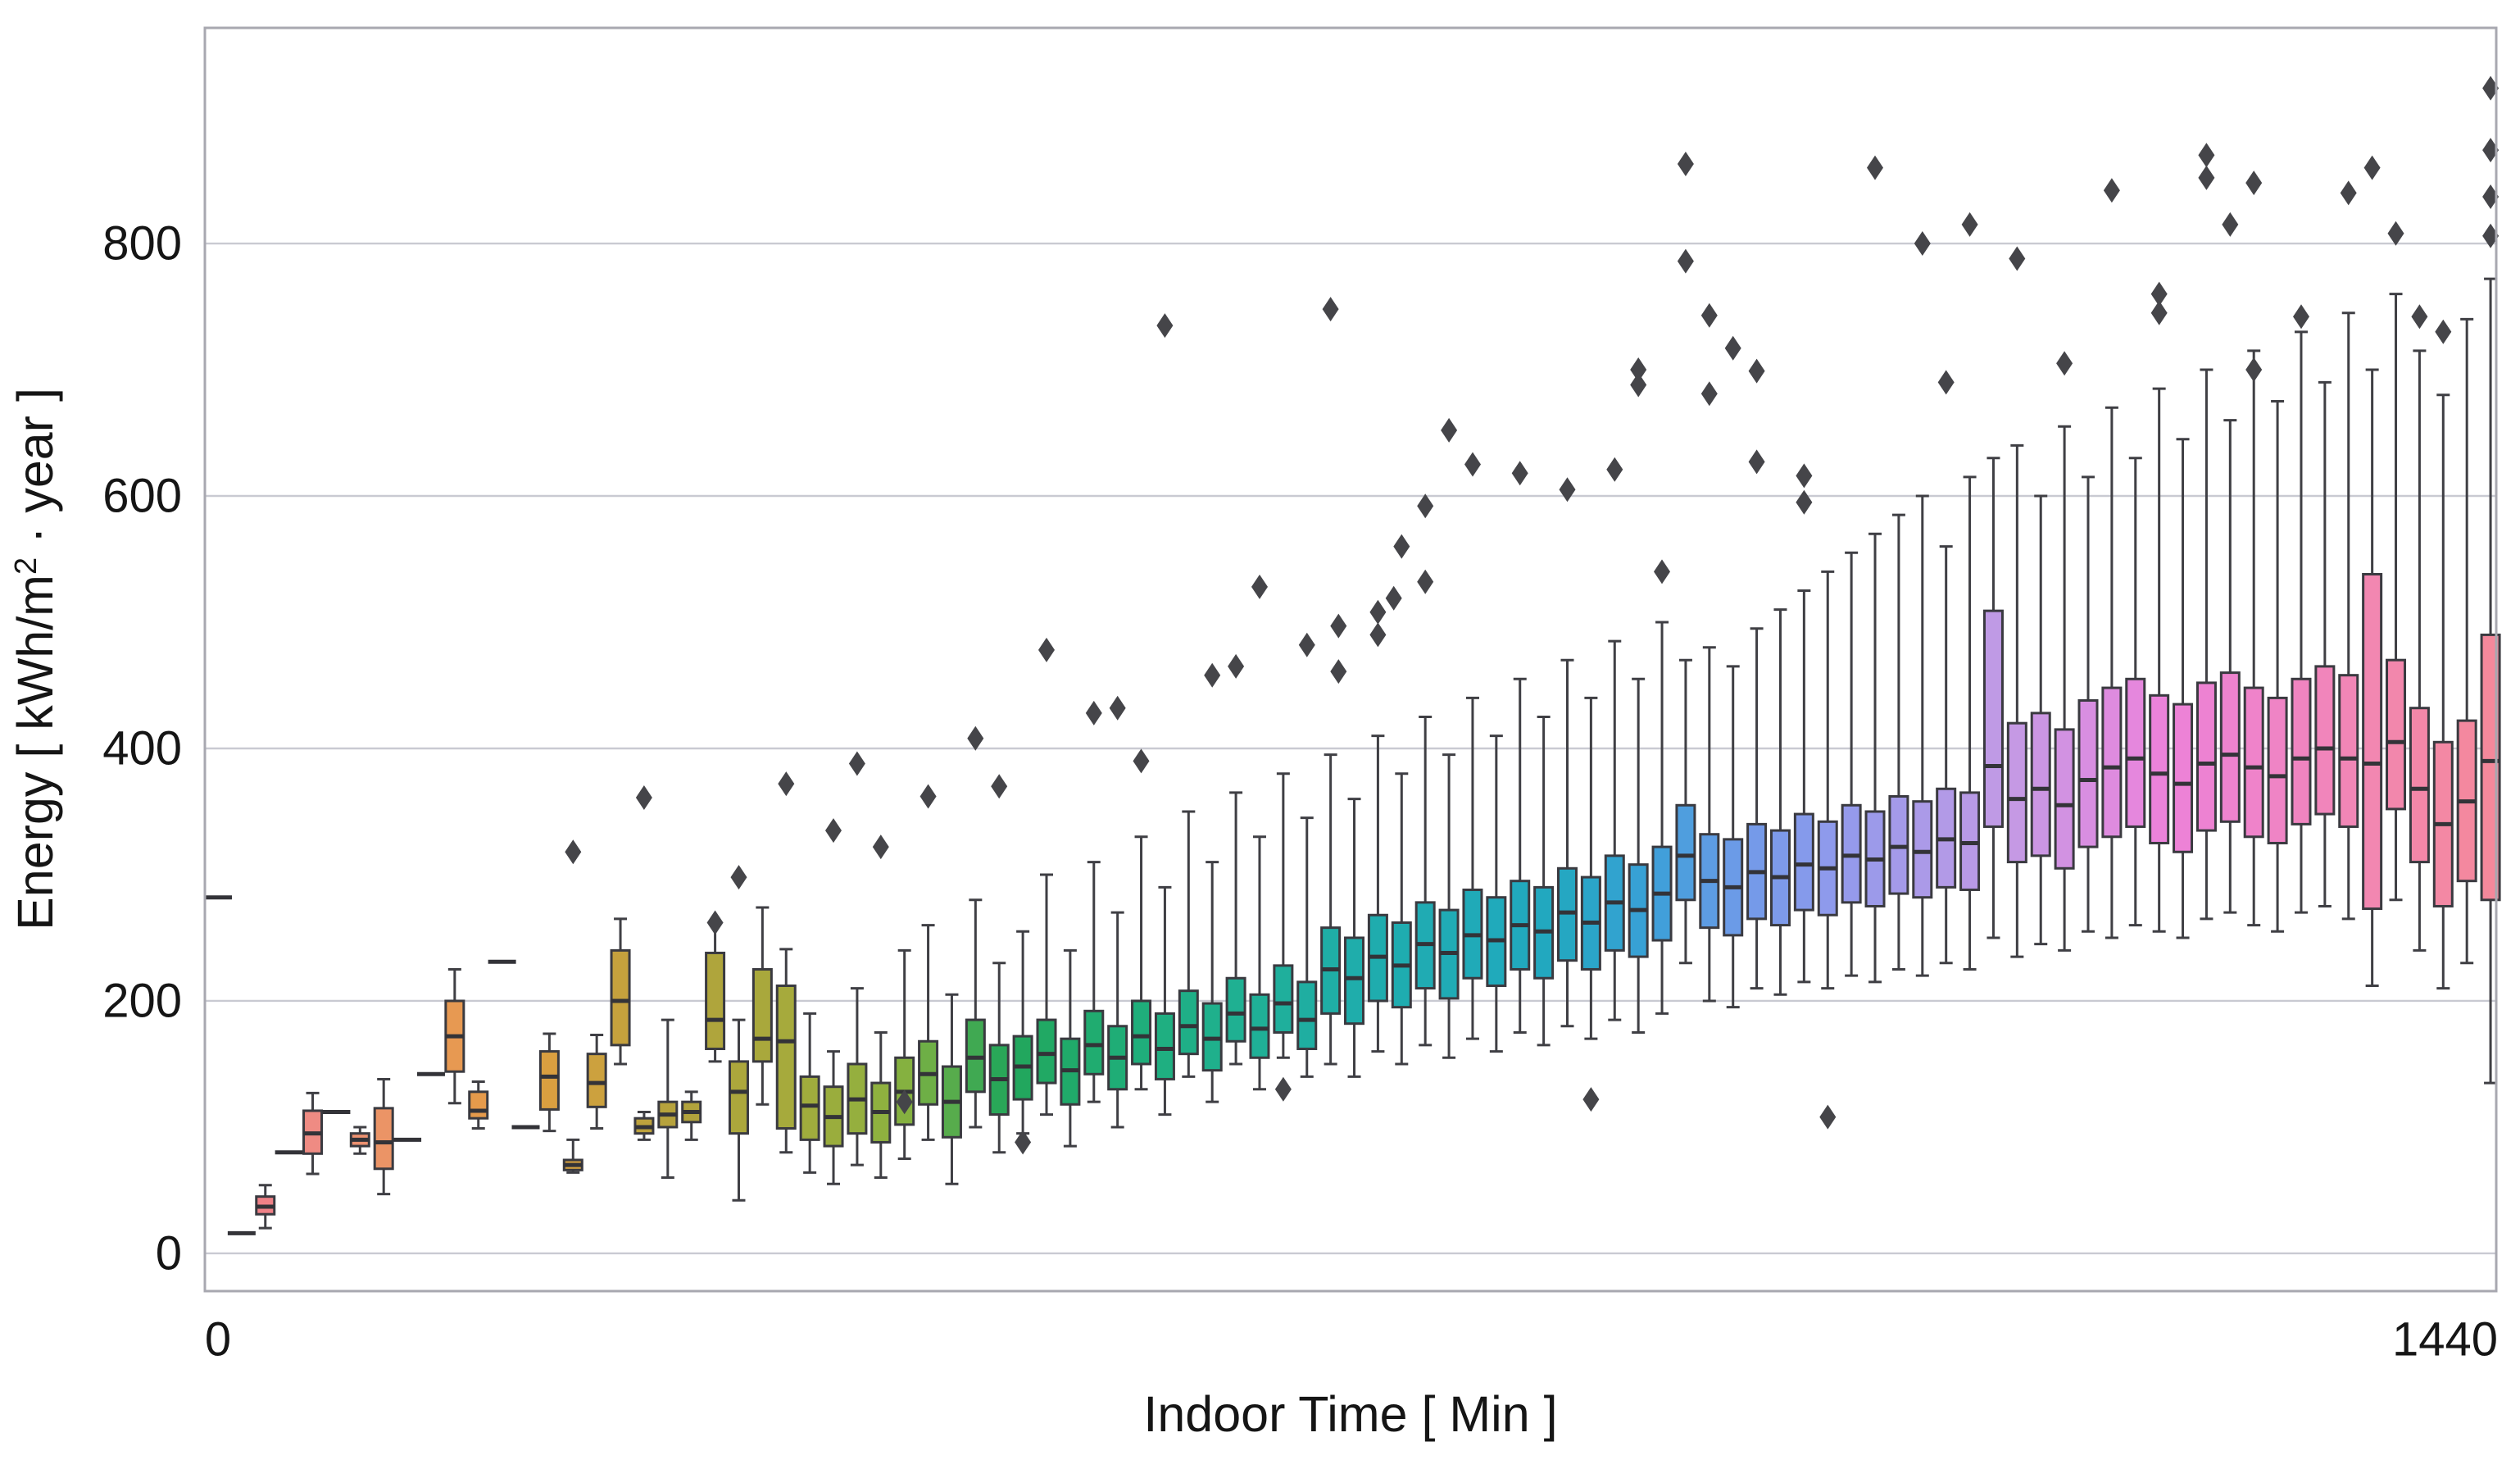 This screenshot has height=1469, width=2520. What do you see at coordinates (2325, 643) in the screenshot?
I see `box-1335min` at bounding box center [2325, 643].